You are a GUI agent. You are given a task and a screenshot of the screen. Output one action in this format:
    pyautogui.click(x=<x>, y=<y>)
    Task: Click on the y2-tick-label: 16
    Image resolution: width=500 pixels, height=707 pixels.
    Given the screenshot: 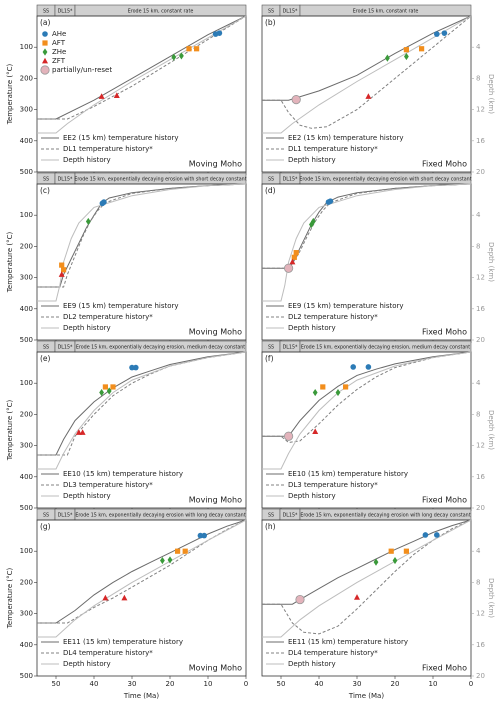 What is the action you would take?
    pyautogui.click(x=480, y=141)
    